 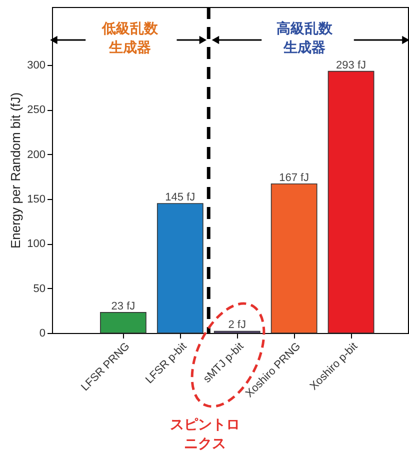 I want to click on y-tick-label: 300, so click(x=36, y=66).